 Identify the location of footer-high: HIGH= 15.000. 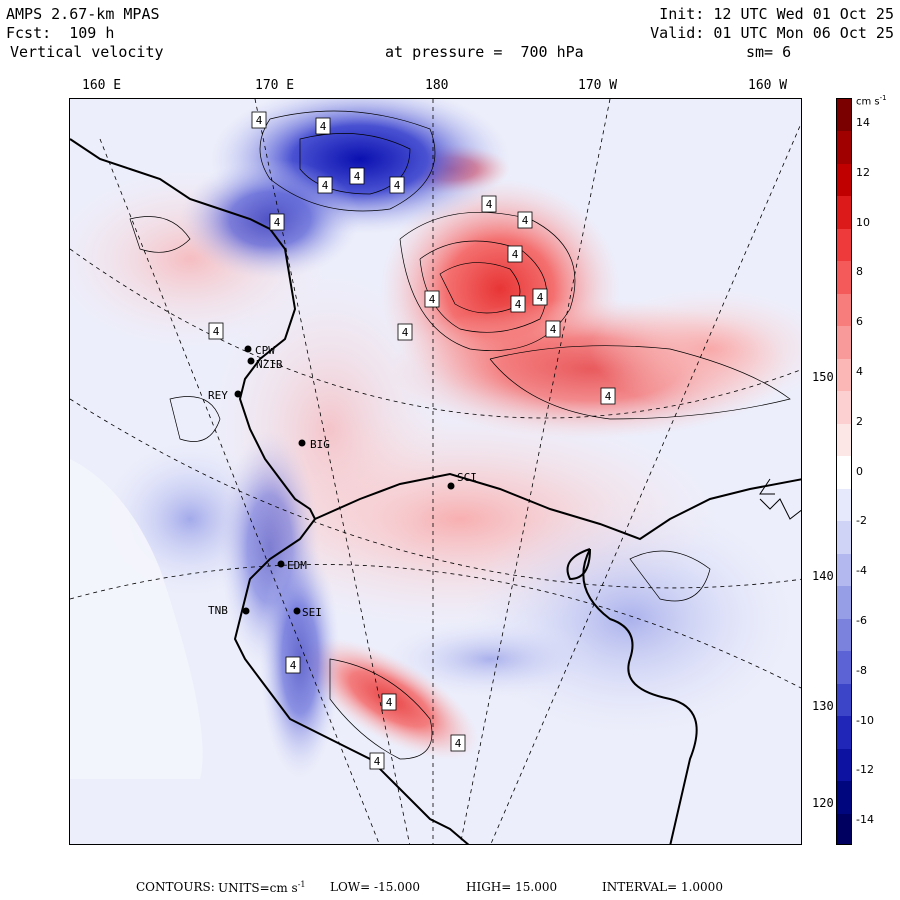
(512, 887).